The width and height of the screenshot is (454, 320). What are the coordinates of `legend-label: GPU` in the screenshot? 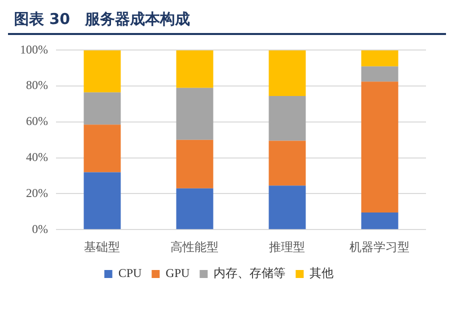 It's located at (178, 273).